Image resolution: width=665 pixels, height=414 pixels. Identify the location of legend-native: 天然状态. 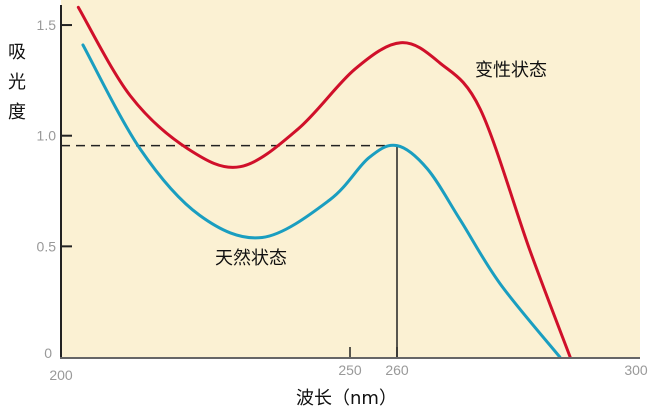
(251, 258).